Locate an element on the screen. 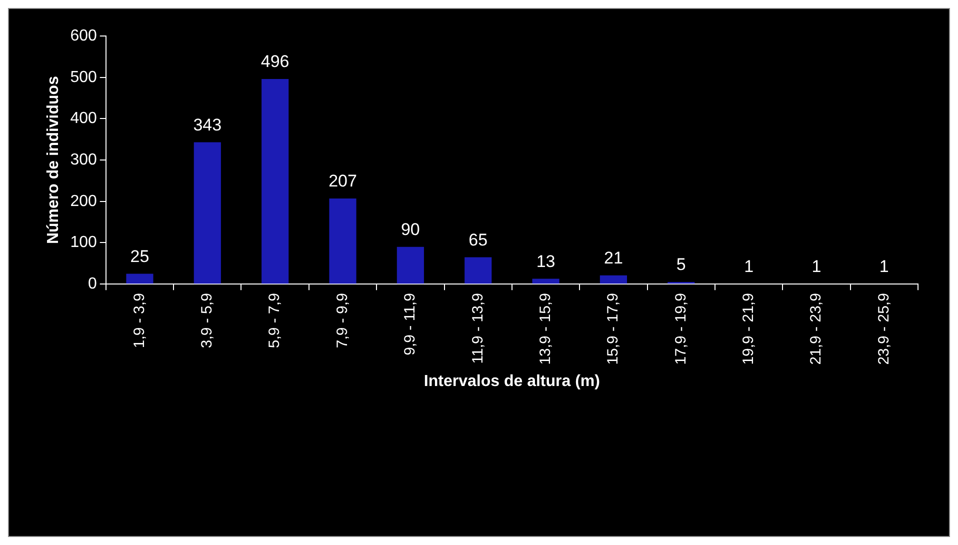  data-label: 25 is located at coordinates (140, 256).